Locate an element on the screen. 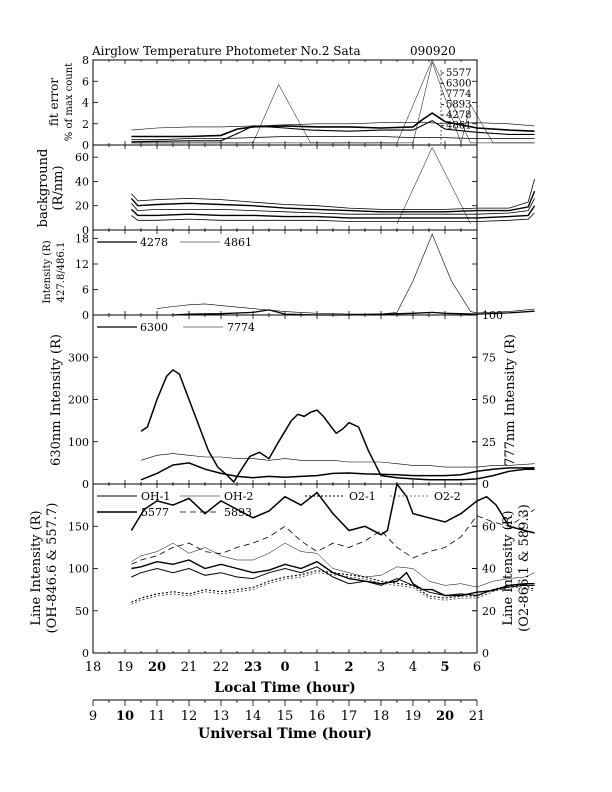  y-axis-label: % of max count is located at coordinates (69, 102).